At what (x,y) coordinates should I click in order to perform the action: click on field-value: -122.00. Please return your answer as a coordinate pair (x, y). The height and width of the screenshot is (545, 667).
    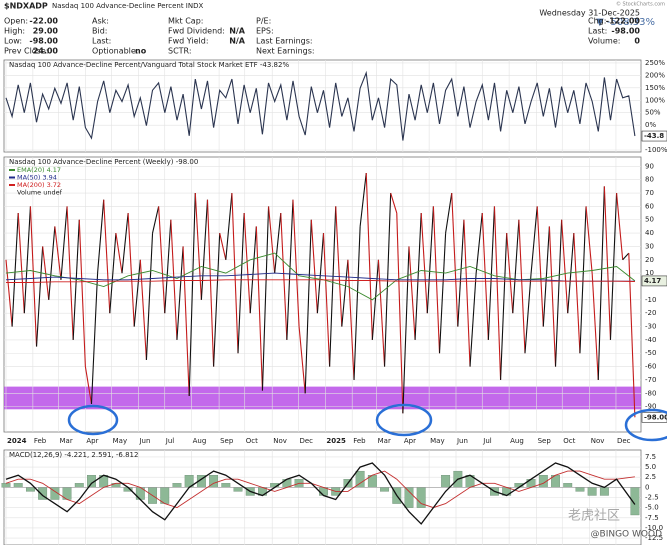
    Looking at the image, I should click on (623, 21).